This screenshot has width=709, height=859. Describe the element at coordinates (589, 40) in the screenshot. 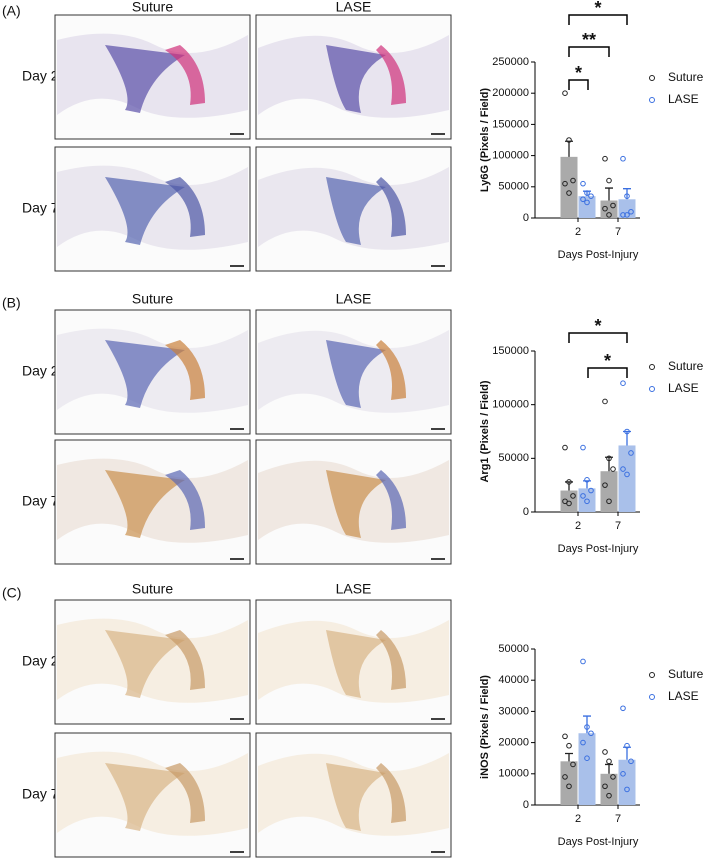

I see `significance-label: **` at that location.